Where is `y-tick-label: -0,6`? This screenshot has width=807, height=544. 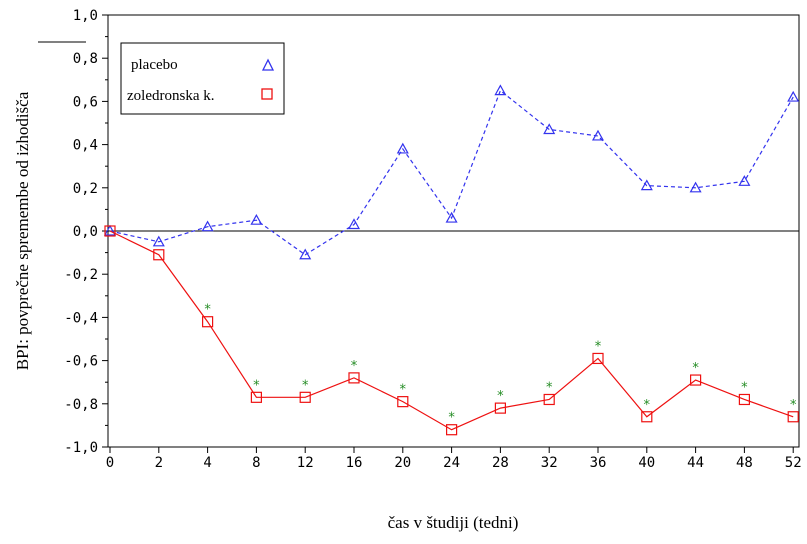
y-tick-label: -0,6 is located at coordinates (81, 362).